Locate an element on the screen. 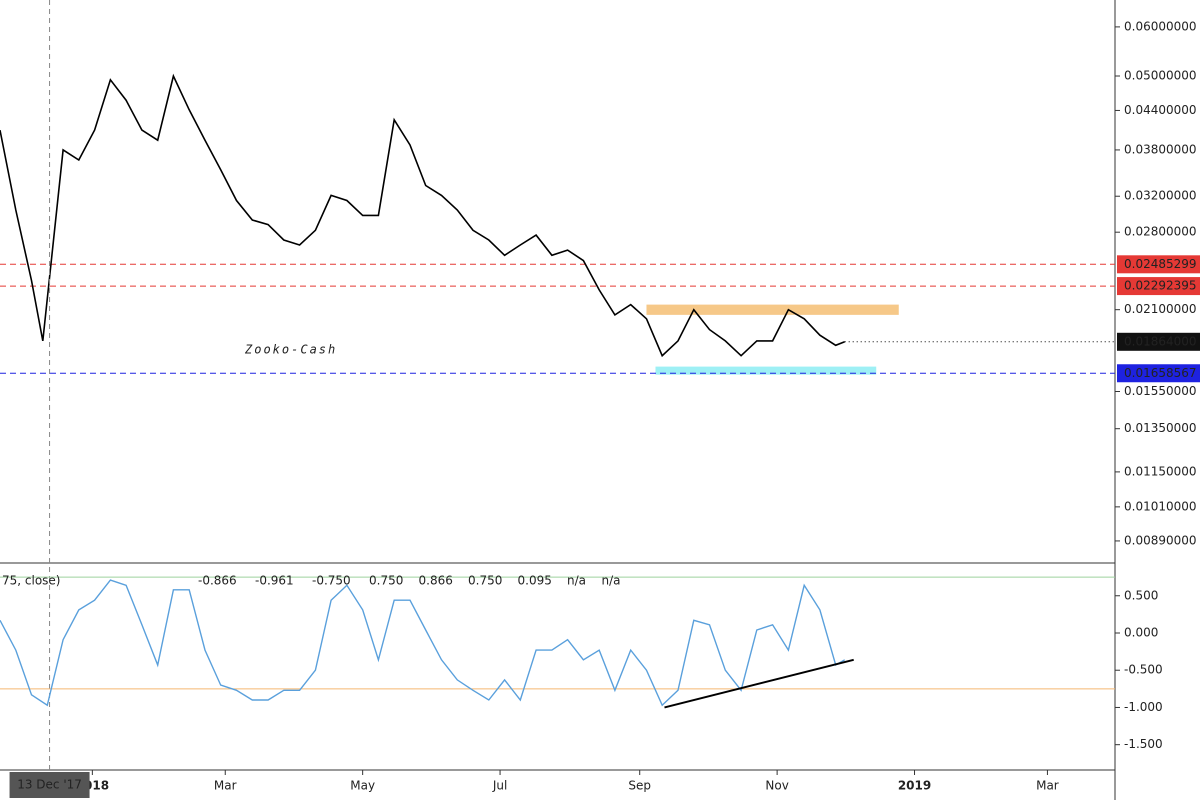  y-tick-label: 0.01350000 is located at coordinates (1160, 428).